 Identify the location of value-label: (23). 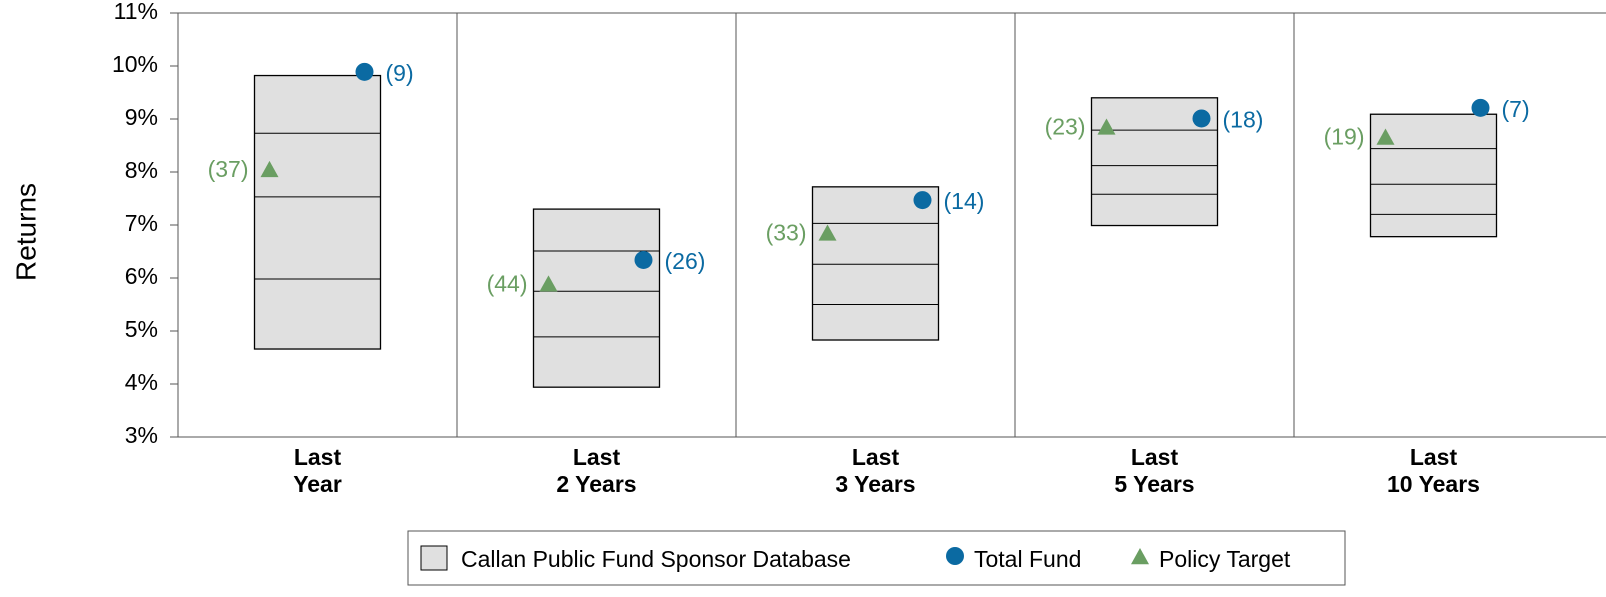
(1065, 127).